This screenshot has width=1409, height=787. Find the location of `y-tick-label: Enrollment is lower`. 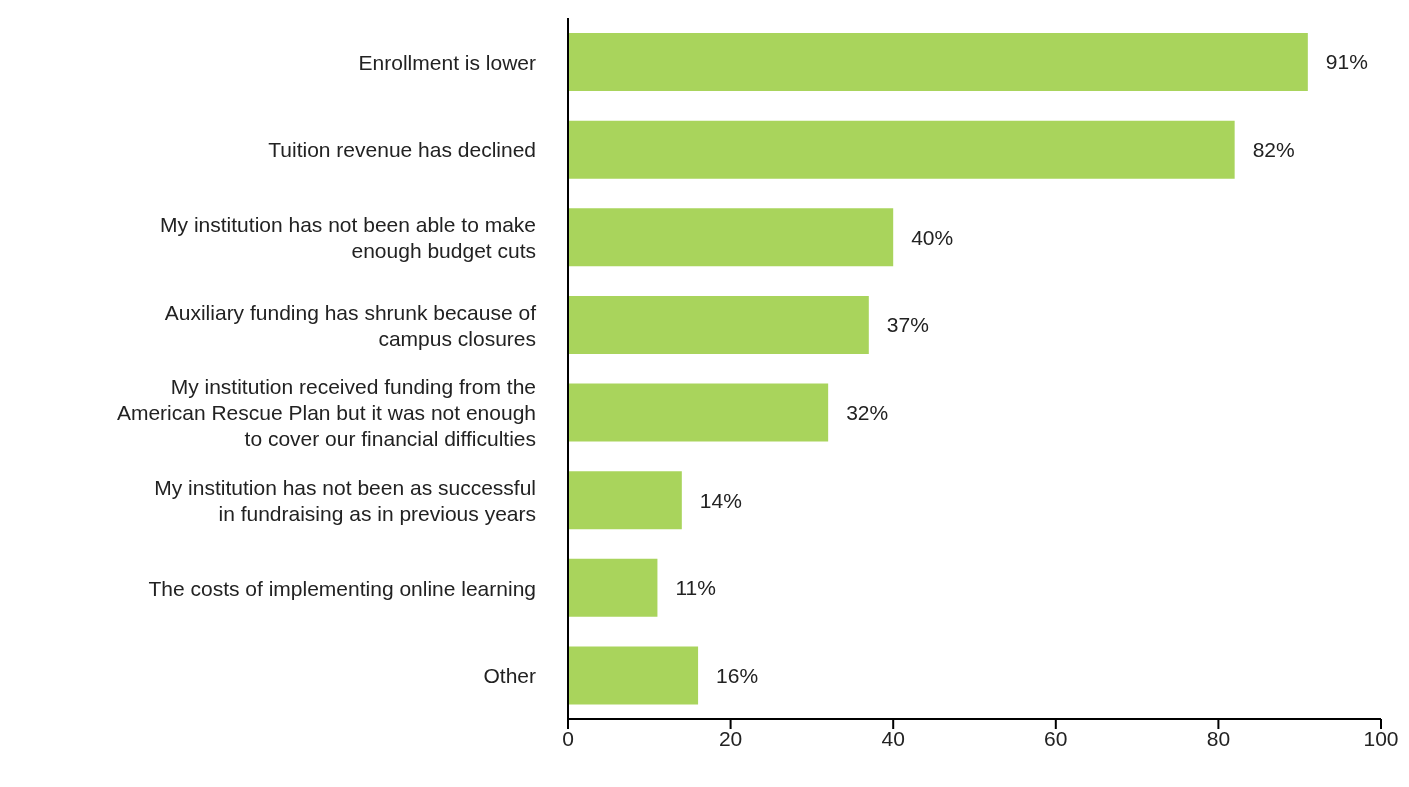

y-tick-label: Enrollment is lower is located at coordinates (447, 62).